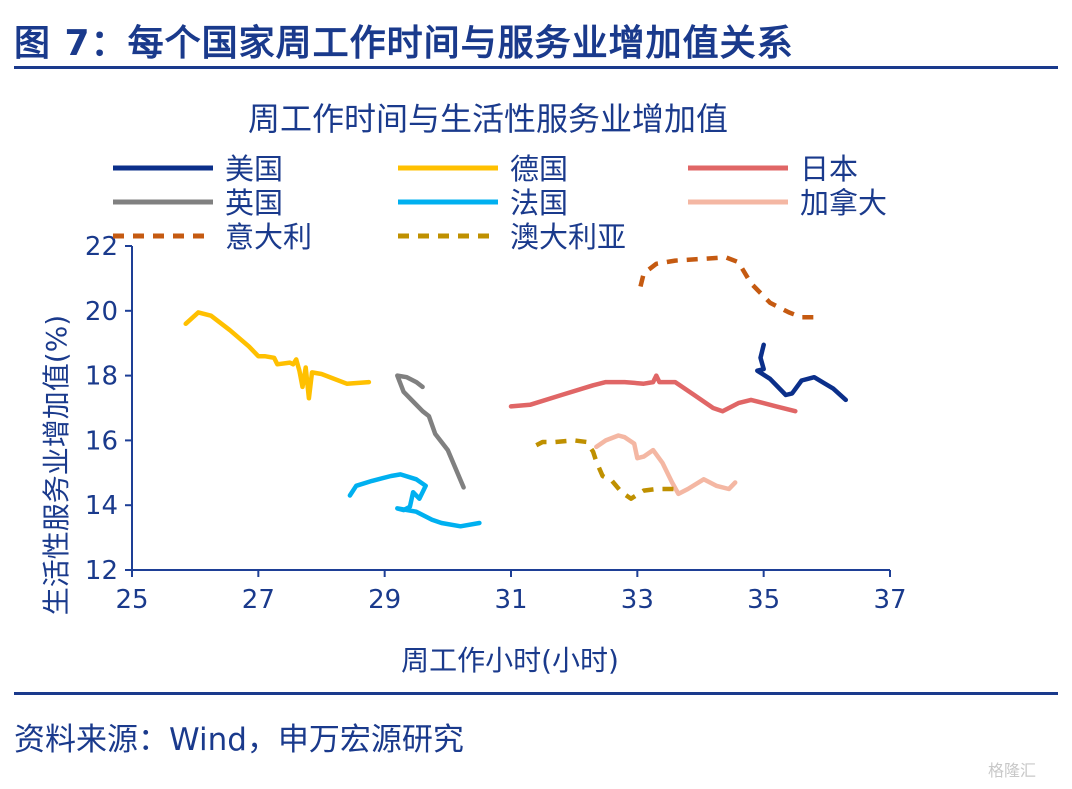 Image resolution: width=1072 pixels, height=789 pixels. What do you see at coordinates (488, 119) in the screenshot?
I see `chart-title: 周工作时间与生活性服务业增加值` at bounding box center [488, 119].